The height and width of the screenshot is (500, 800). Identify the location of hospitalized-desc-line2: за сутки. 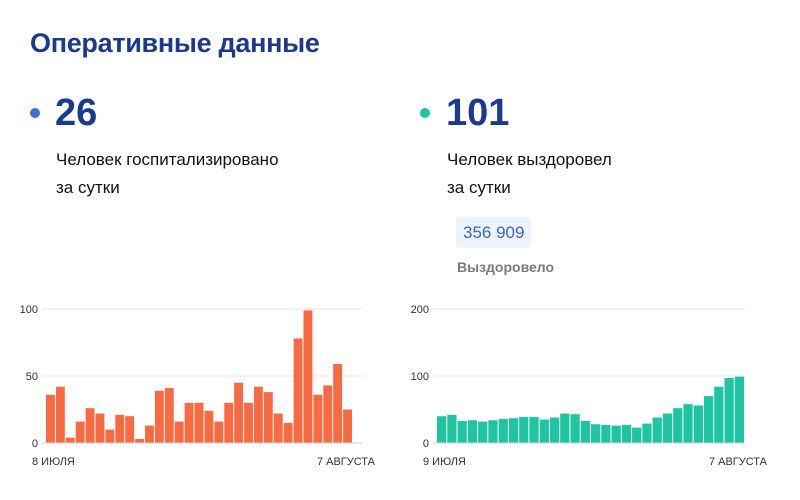
(88, 187).